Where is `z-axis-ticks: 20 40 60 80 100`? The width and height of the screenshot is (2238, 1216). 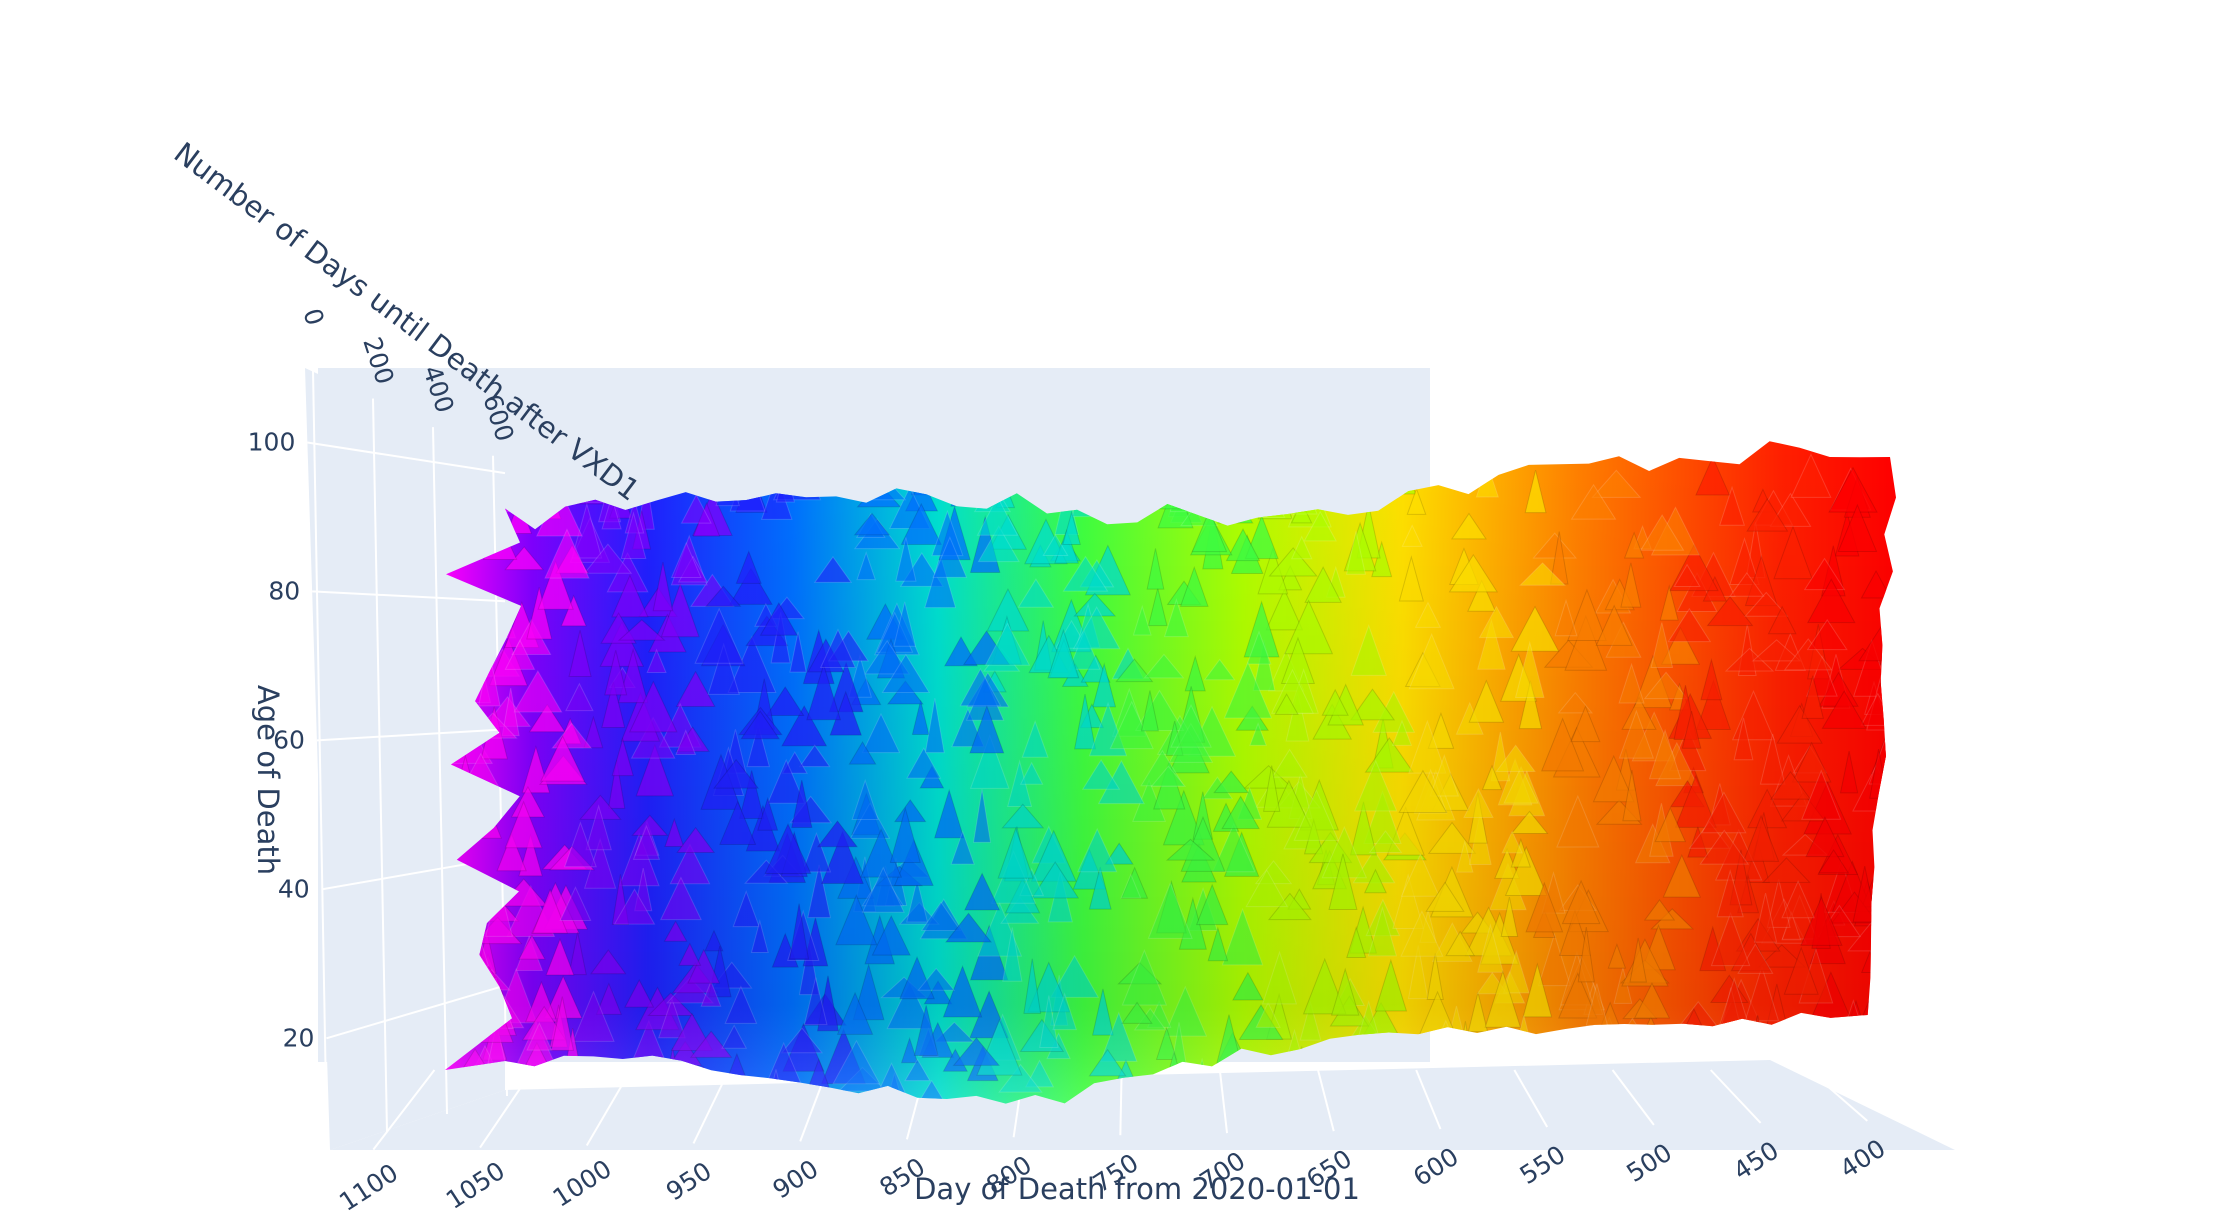 z-axis-ticks: 20 40 60 80 100 is located at coordinates (281, 739).